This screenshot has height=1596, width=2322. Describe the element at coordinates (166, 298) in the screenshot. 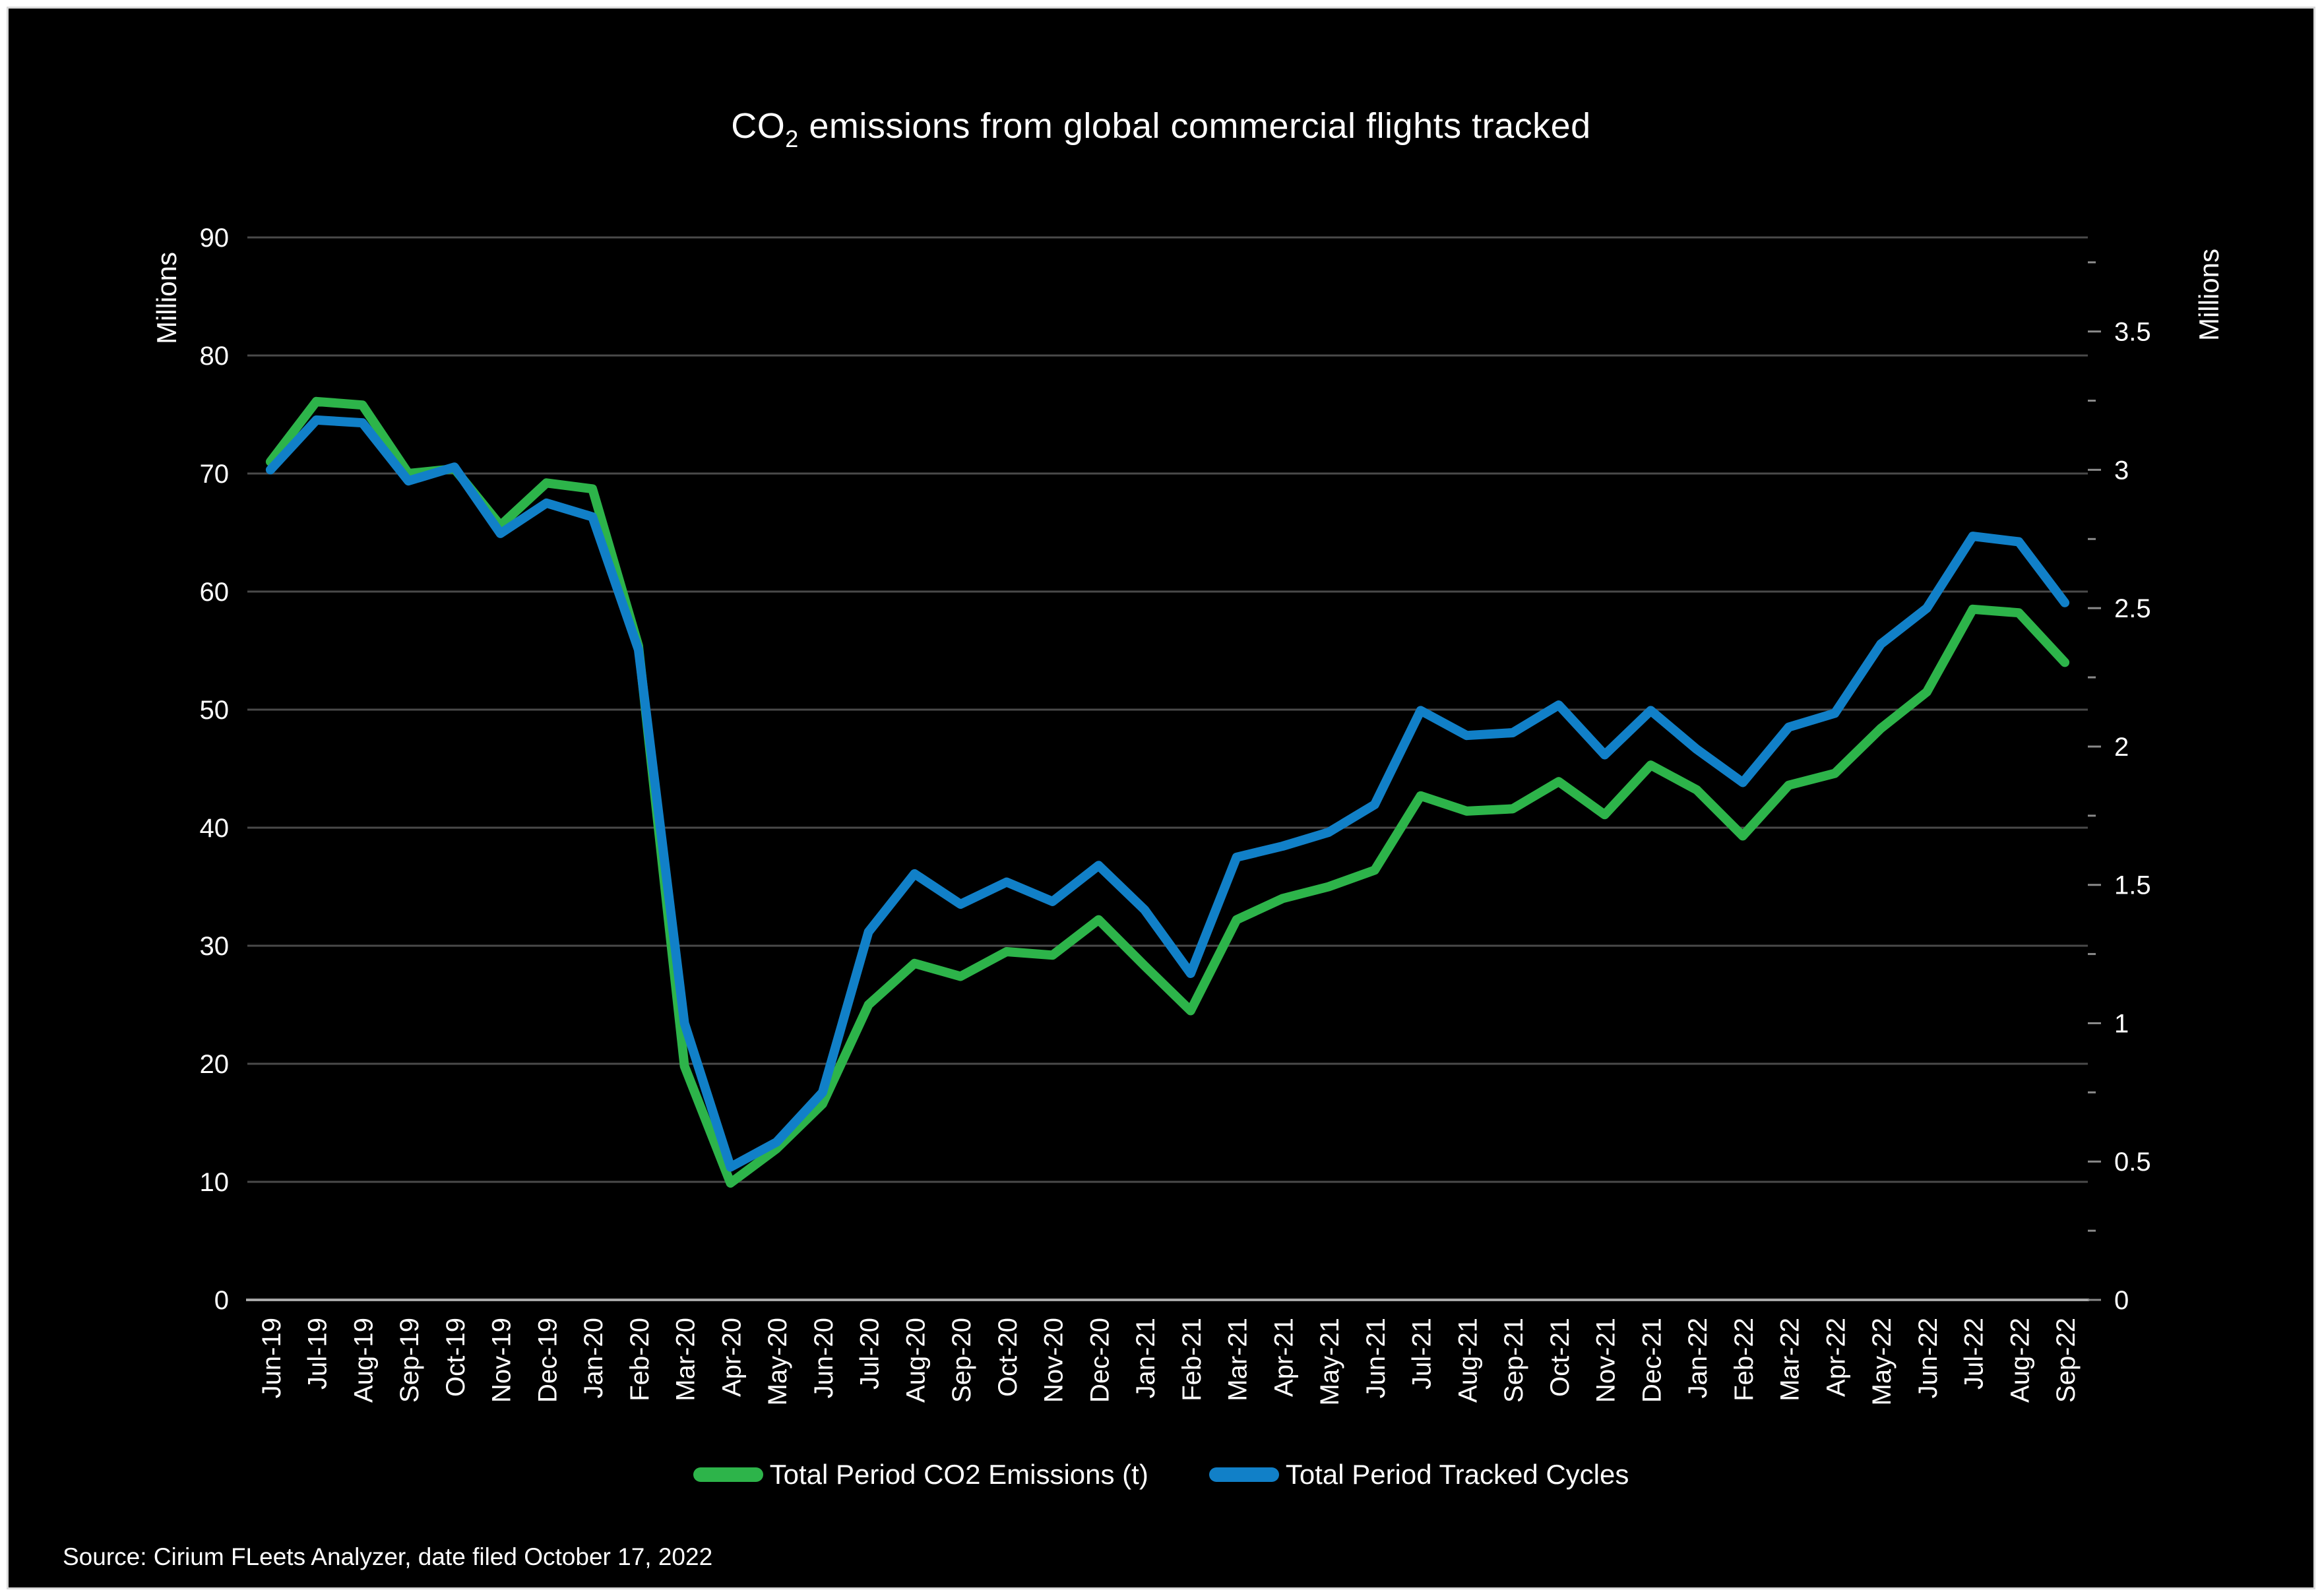

I see `left-axis-title: Millions` at that location.